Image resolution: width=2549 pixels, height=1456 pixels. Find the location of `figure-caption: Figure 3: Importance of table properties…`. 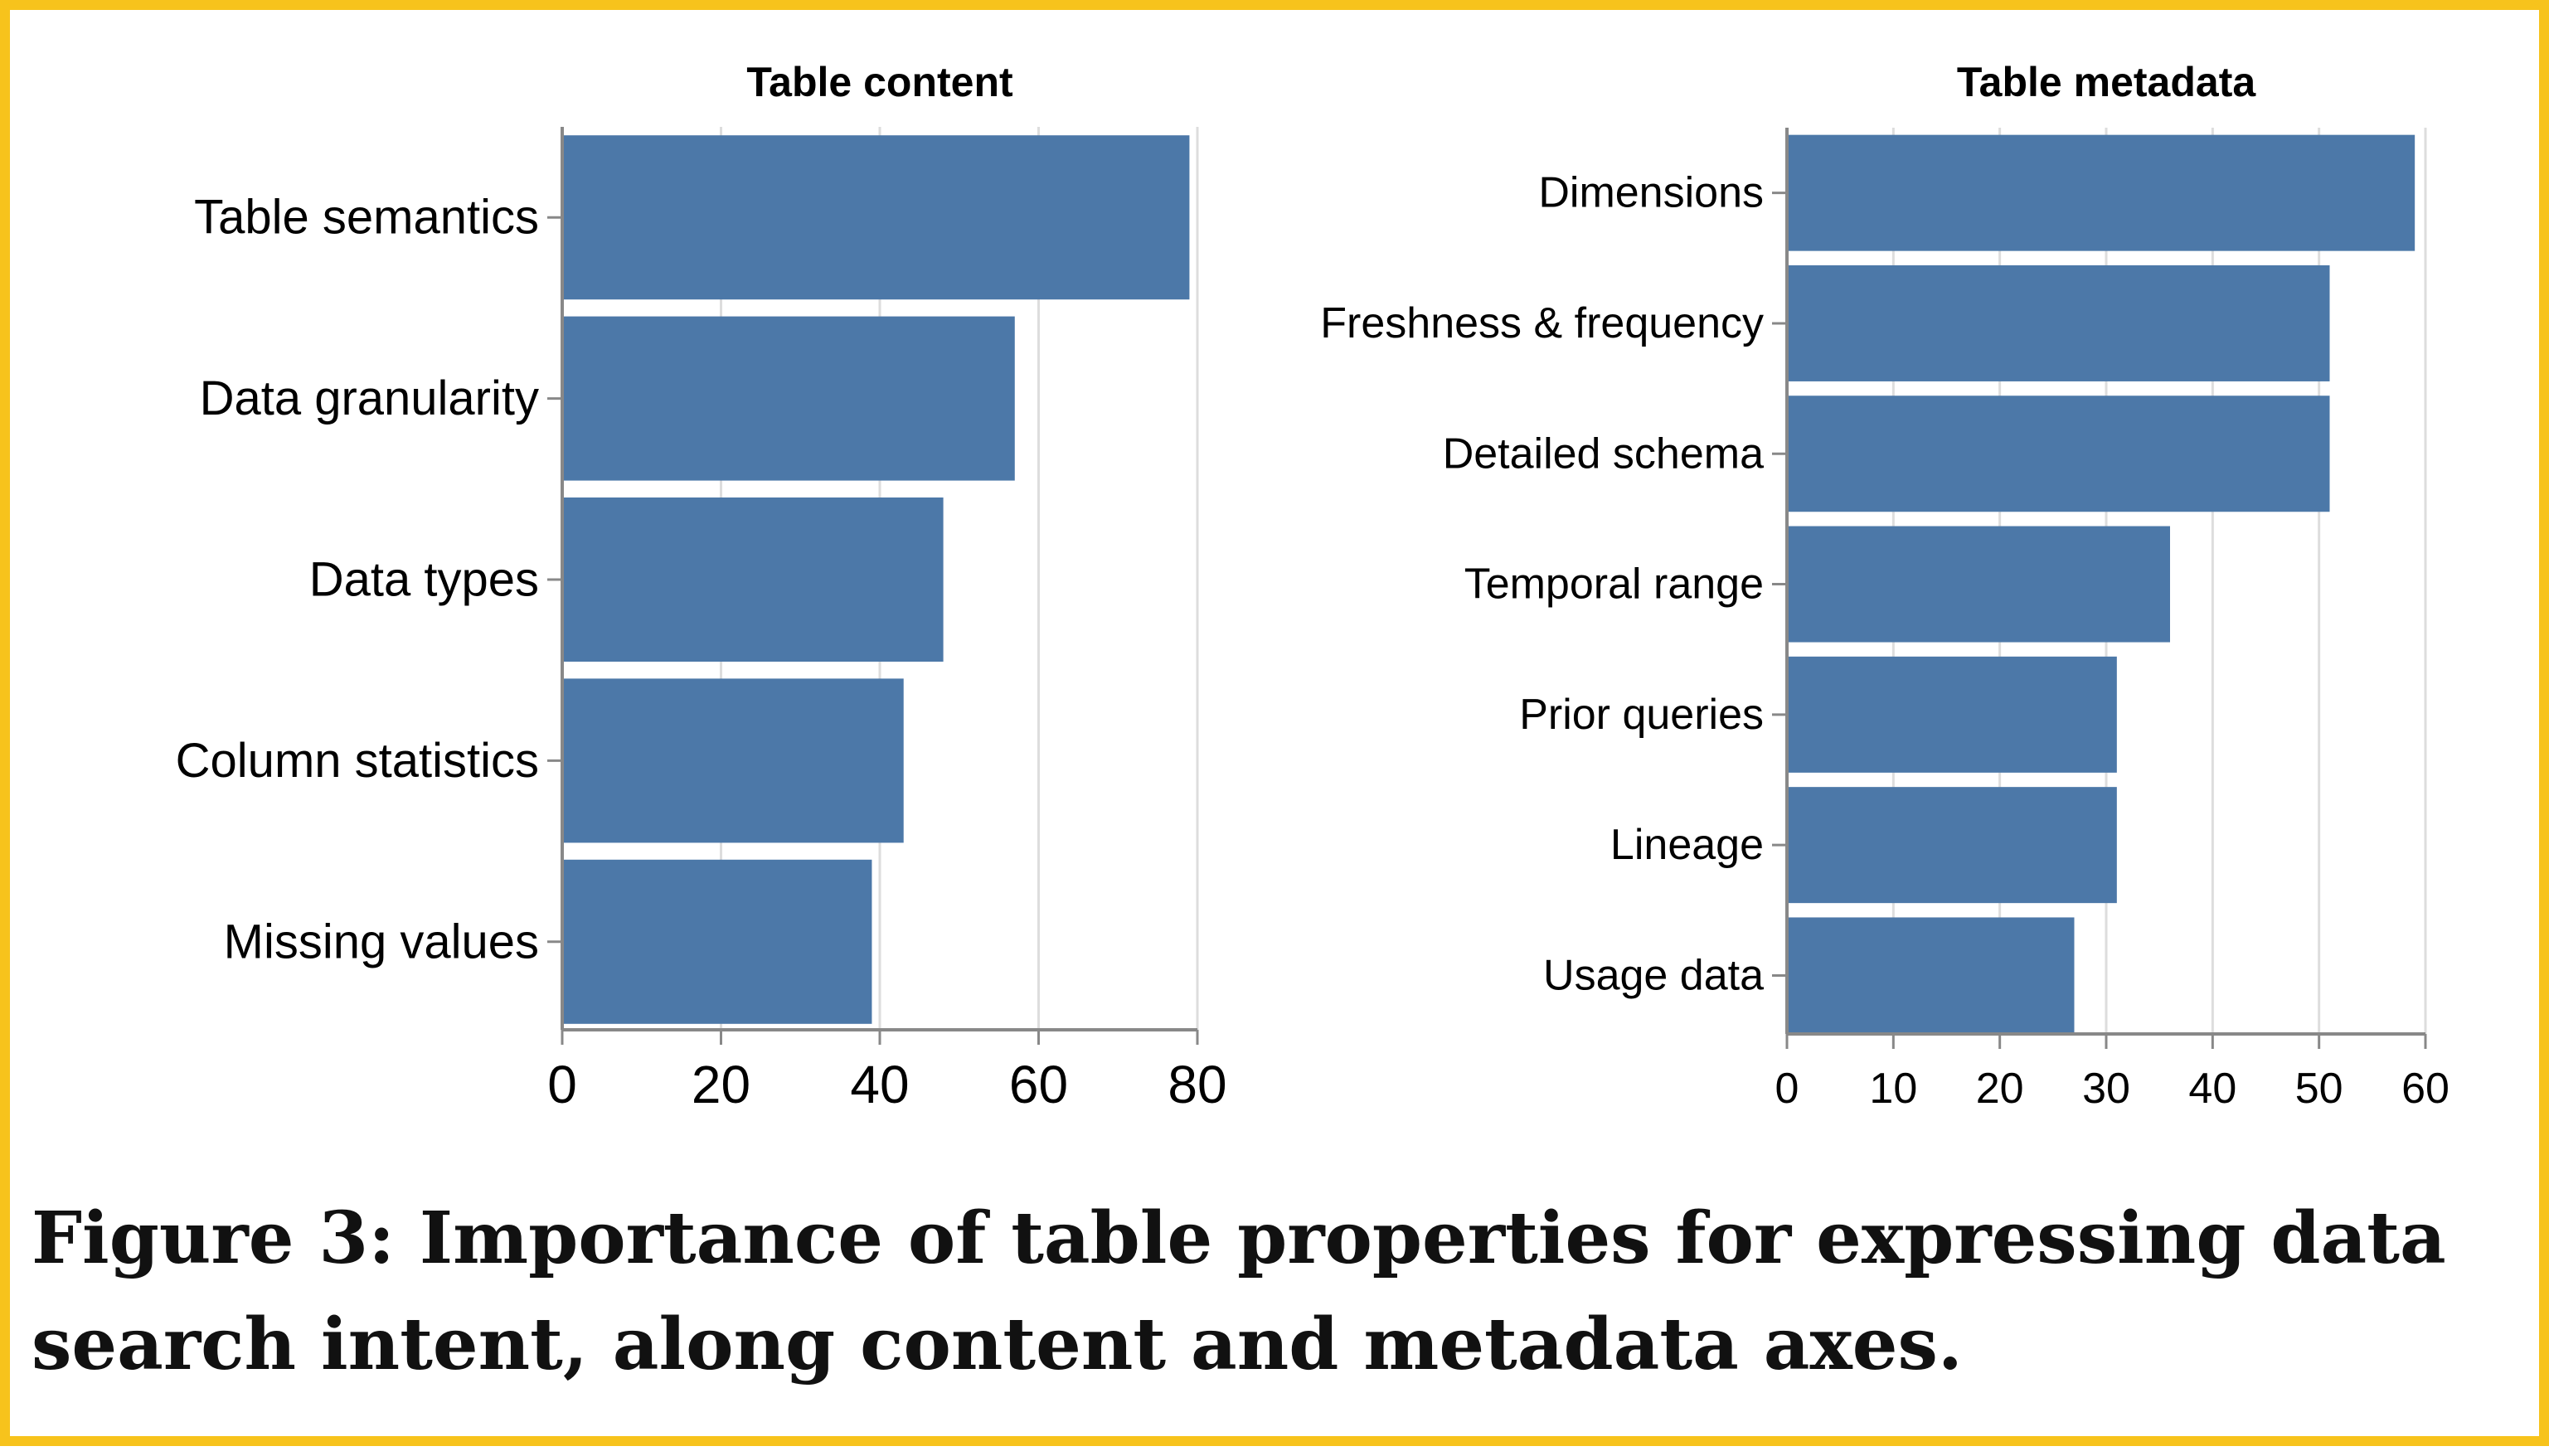

figure-caption: Figure 3: Importance of table properties… is located at coordinates (1239, 1291).